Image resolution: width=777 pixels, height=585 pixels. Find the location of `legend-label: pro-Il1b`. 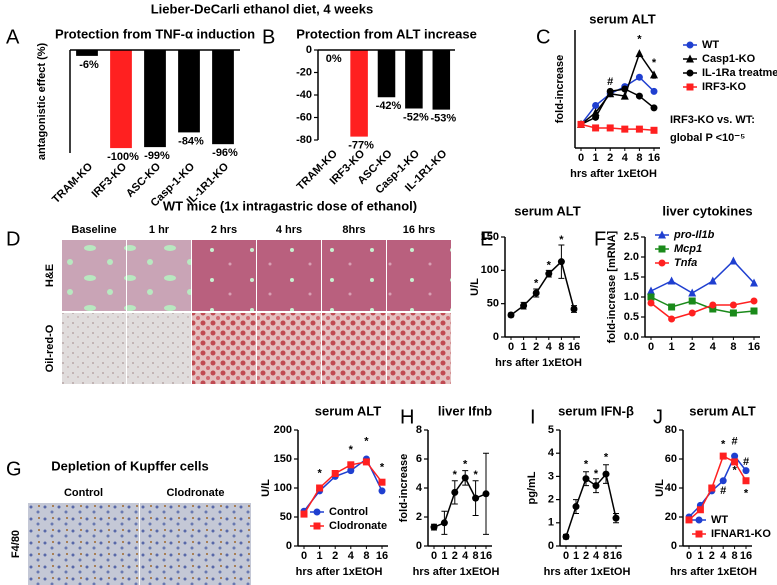

legend-label: pro-Il1b is located at coordinates (694, 235).